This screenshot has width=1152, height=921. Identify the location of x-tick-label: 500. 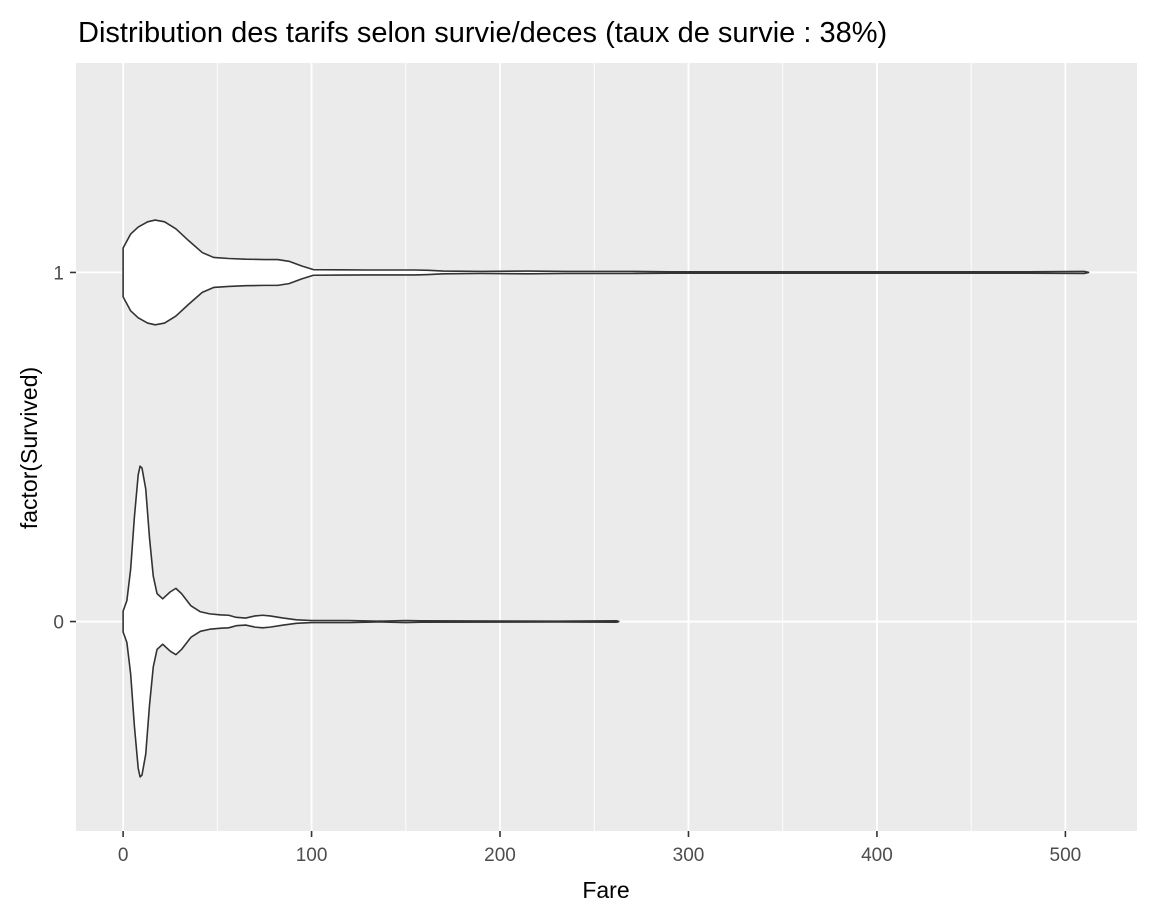
(1066, 855).